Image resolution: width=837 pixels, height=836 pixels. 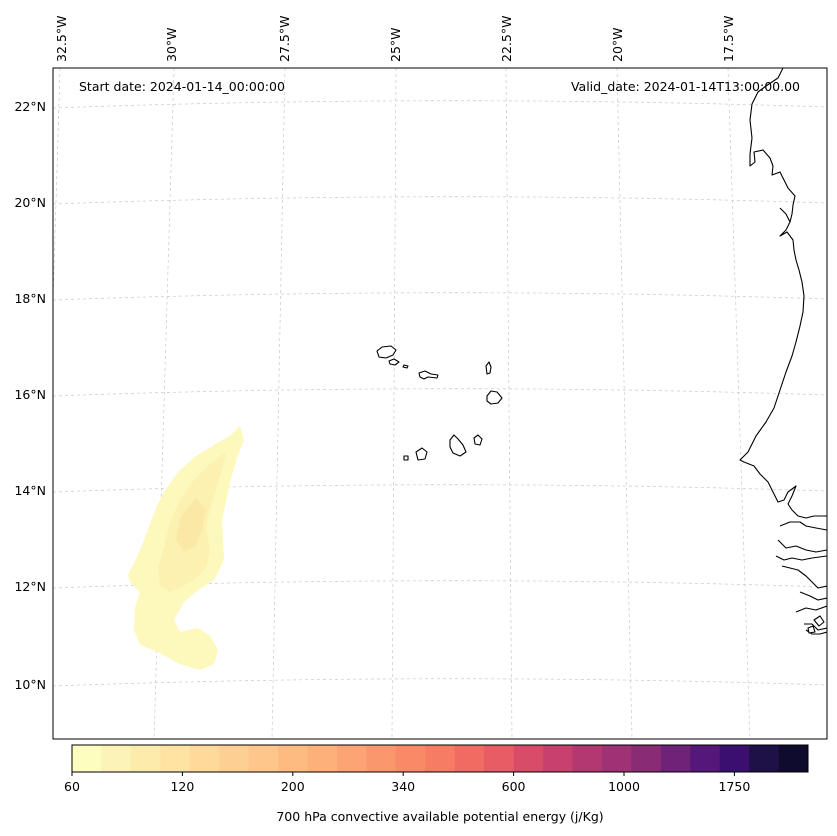 I want to click on lat-label: 22°N, so click(x=30, y=106).